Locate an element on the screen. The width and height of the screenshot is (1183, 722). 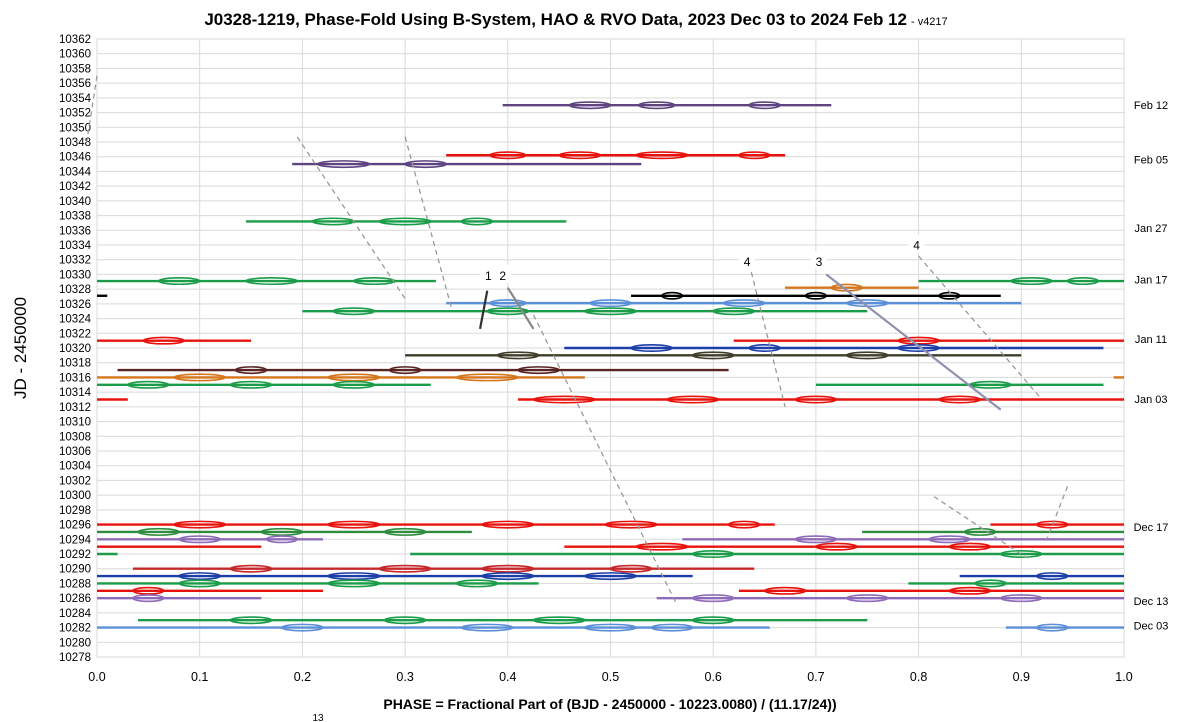
y-tick-label: 10310 is located at coordinates (75, 423).